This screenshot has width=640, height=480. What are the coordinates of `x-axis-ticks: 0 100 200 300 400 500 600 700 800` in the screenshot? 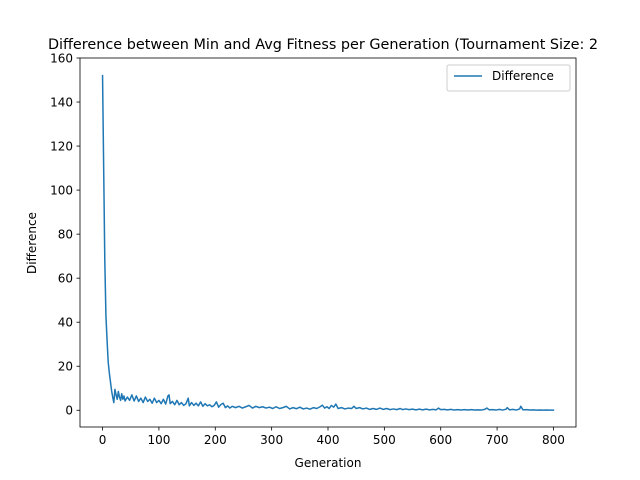 It's located at (332, 437).